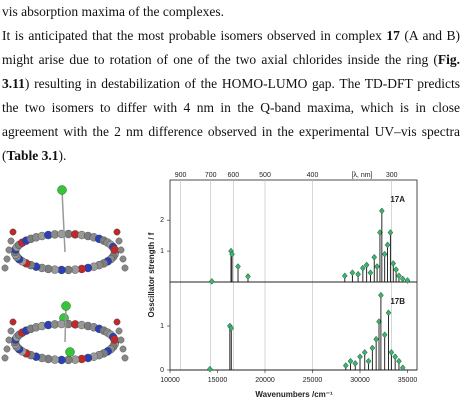  I want to click on top-axis-label: [λ, nm], so click(361, 175).